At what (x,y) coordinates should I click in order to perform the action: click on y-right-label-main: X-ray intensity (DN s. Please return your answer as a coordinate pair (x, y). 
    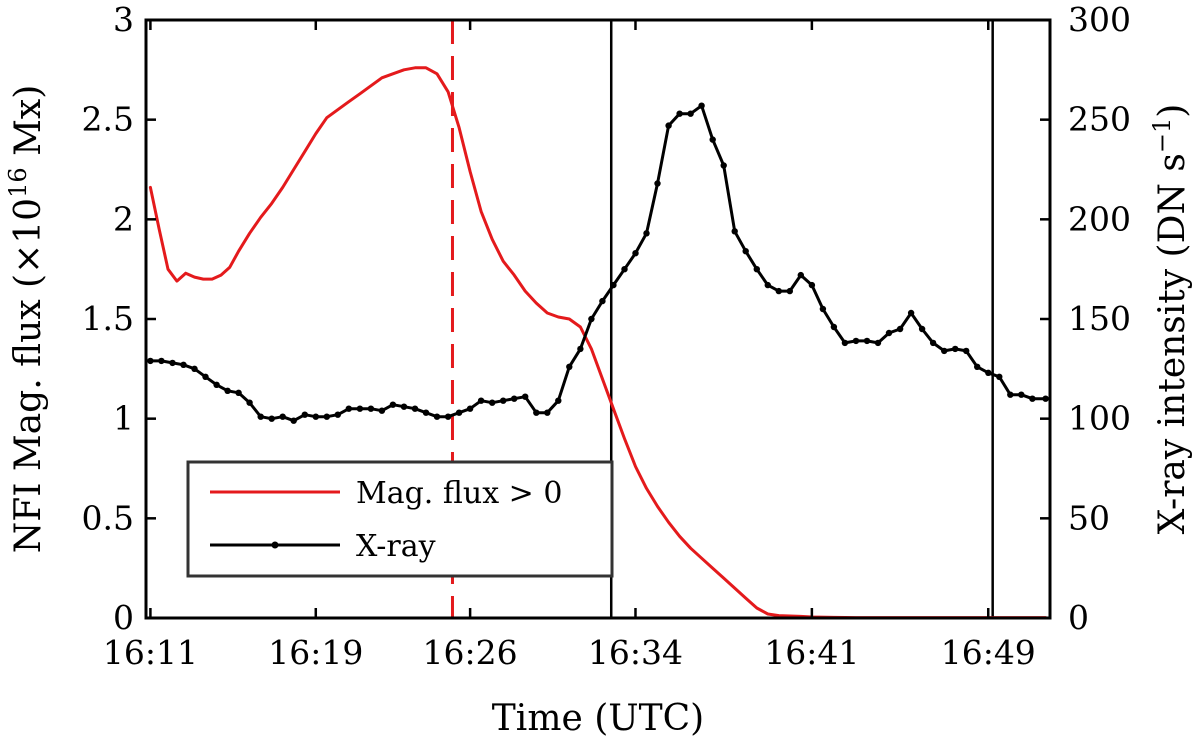
    Looking at the image, I should click on (1172, 343).